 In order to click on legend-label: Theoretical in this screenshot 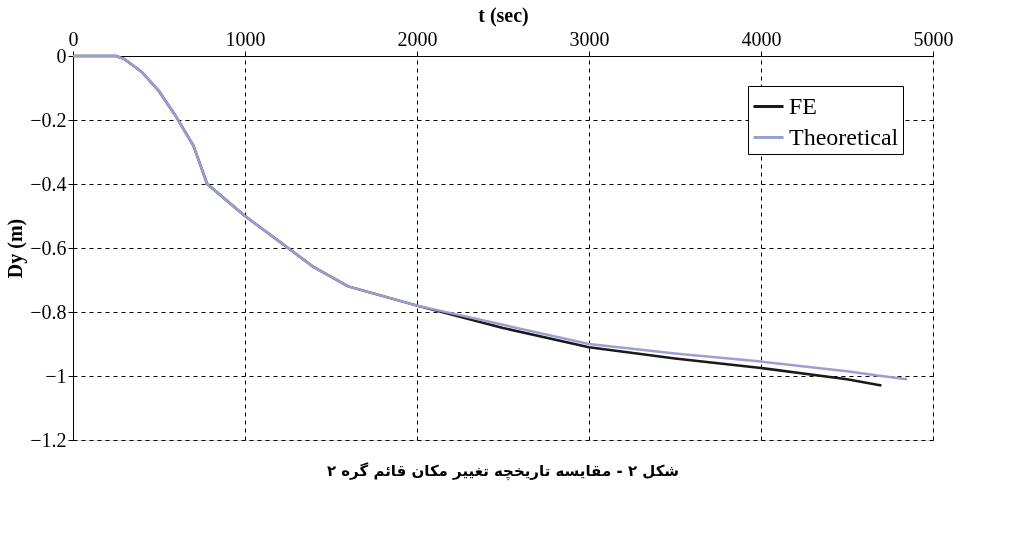, I will do `click(844, 136)`.